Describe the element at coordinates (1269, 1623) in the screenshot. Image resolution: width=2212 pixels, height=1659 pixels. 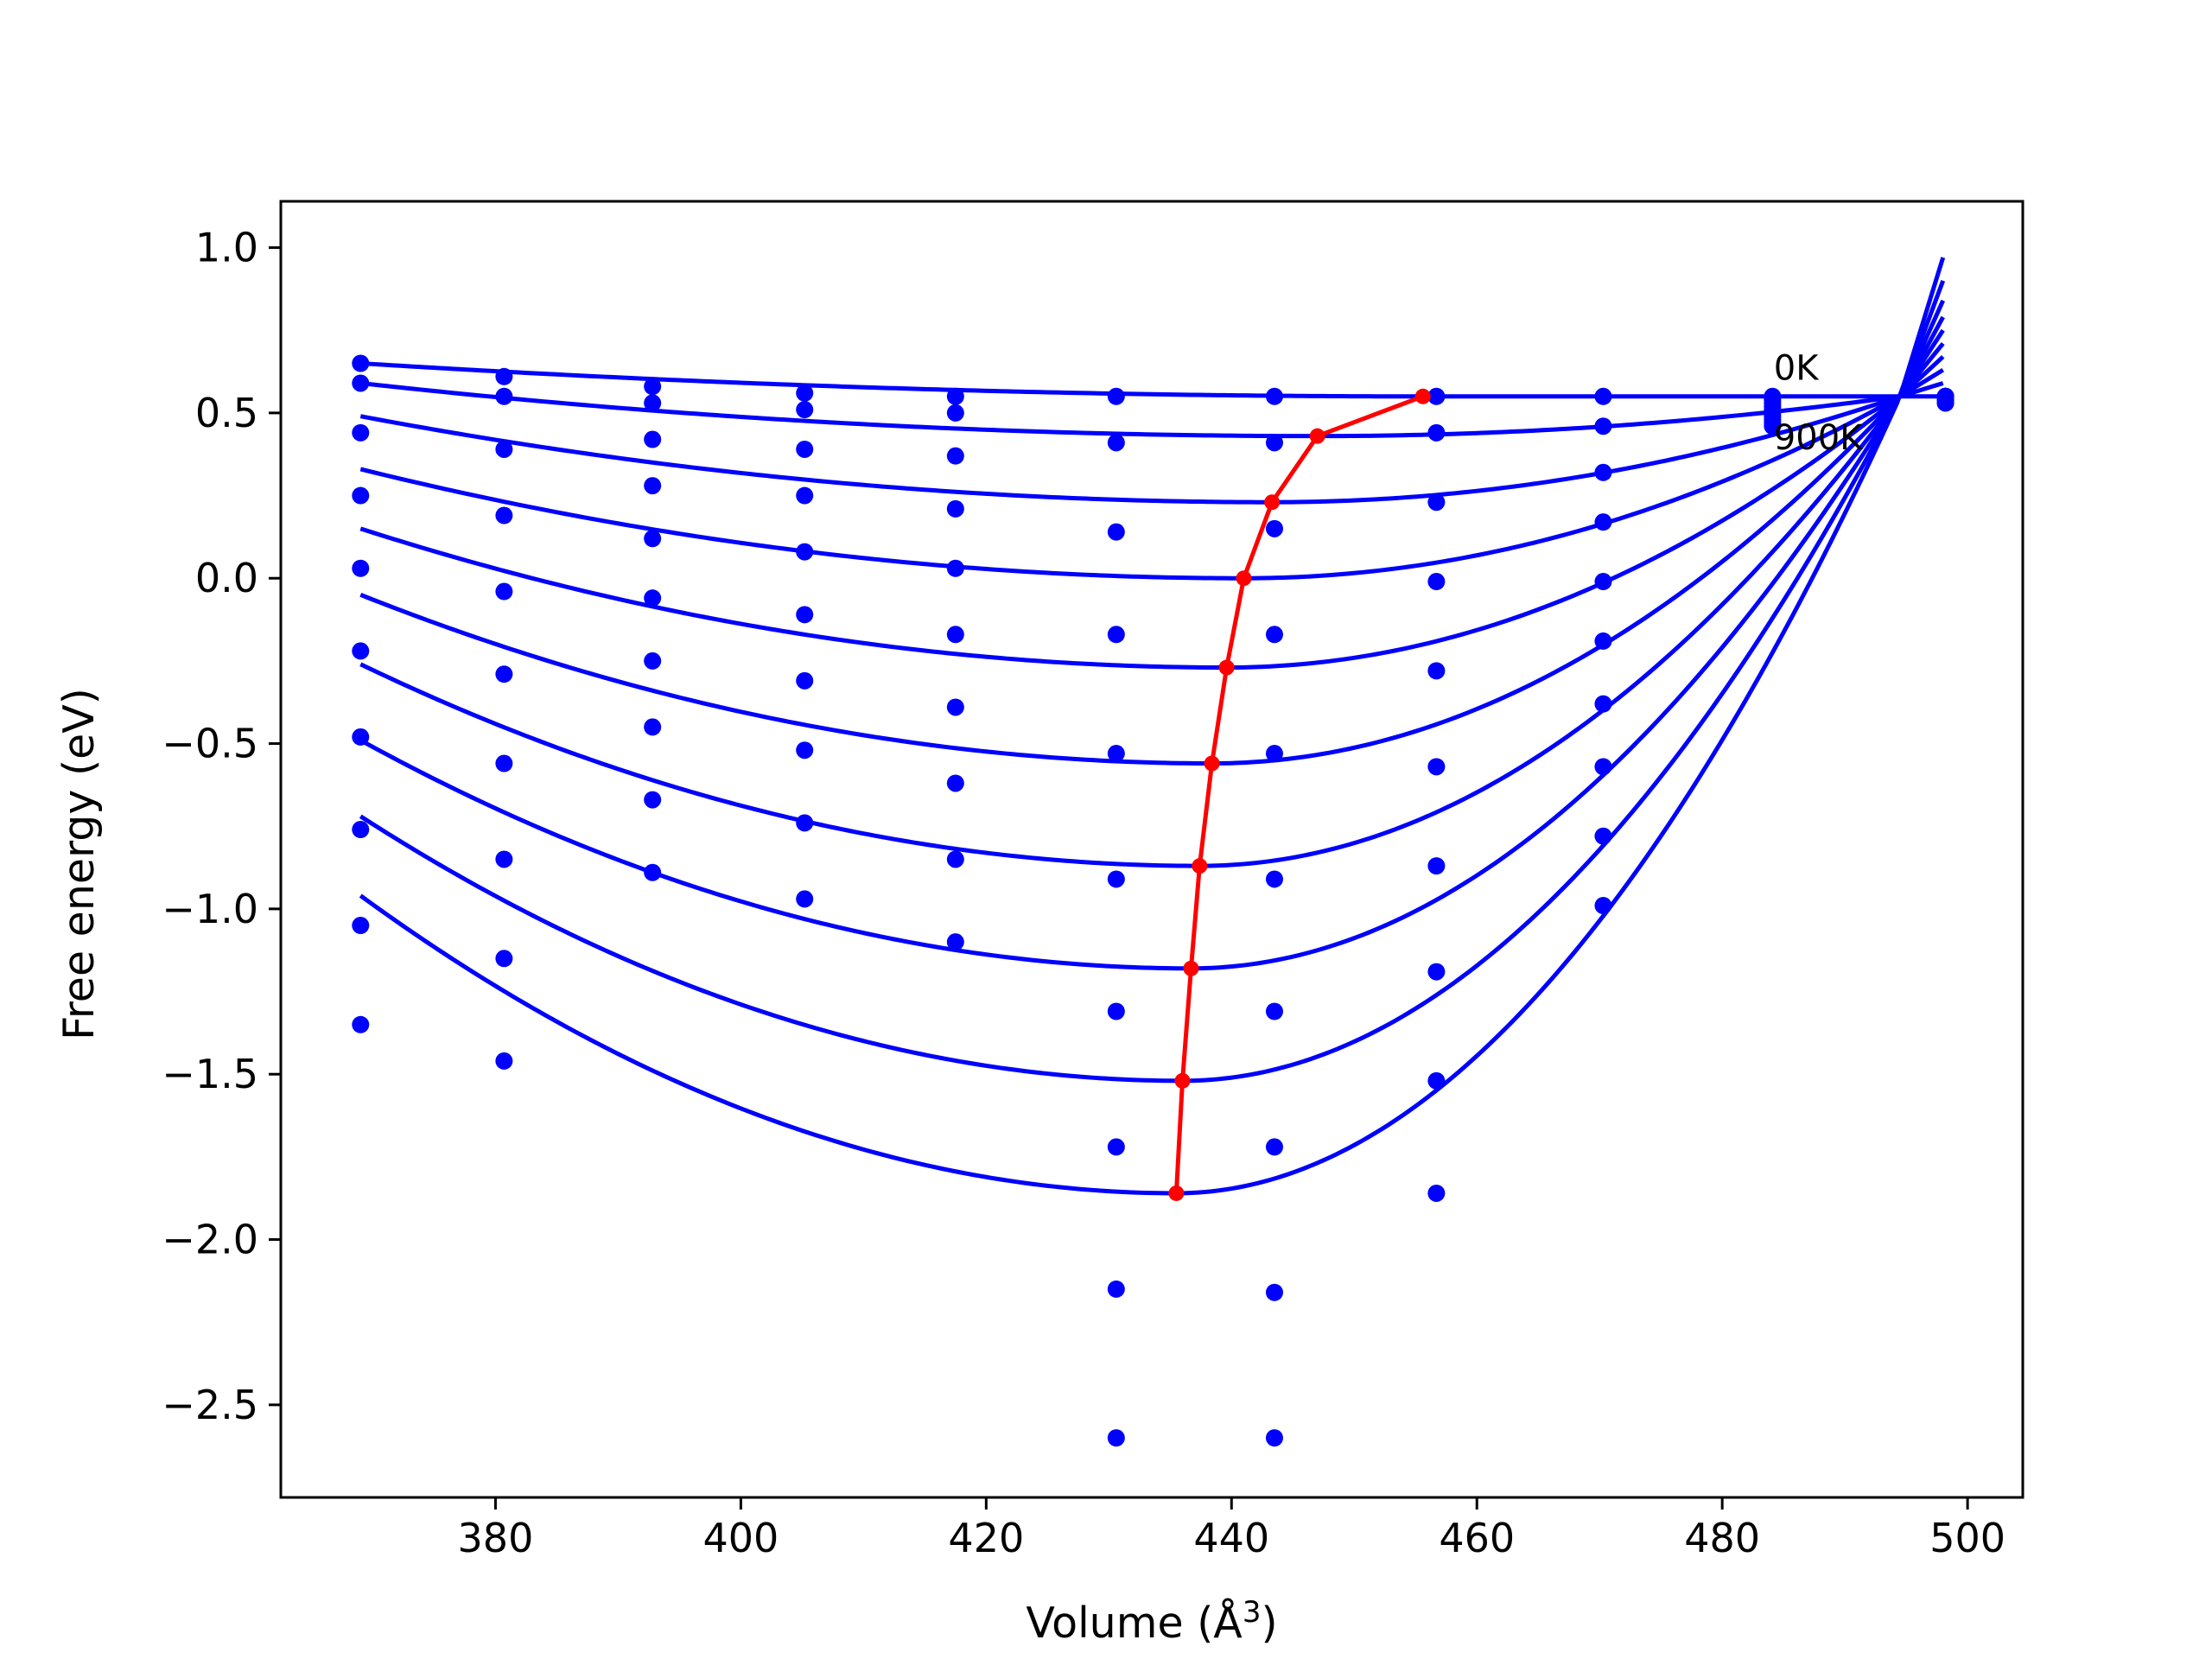
I see `x-axis-title-end: )` at that location.